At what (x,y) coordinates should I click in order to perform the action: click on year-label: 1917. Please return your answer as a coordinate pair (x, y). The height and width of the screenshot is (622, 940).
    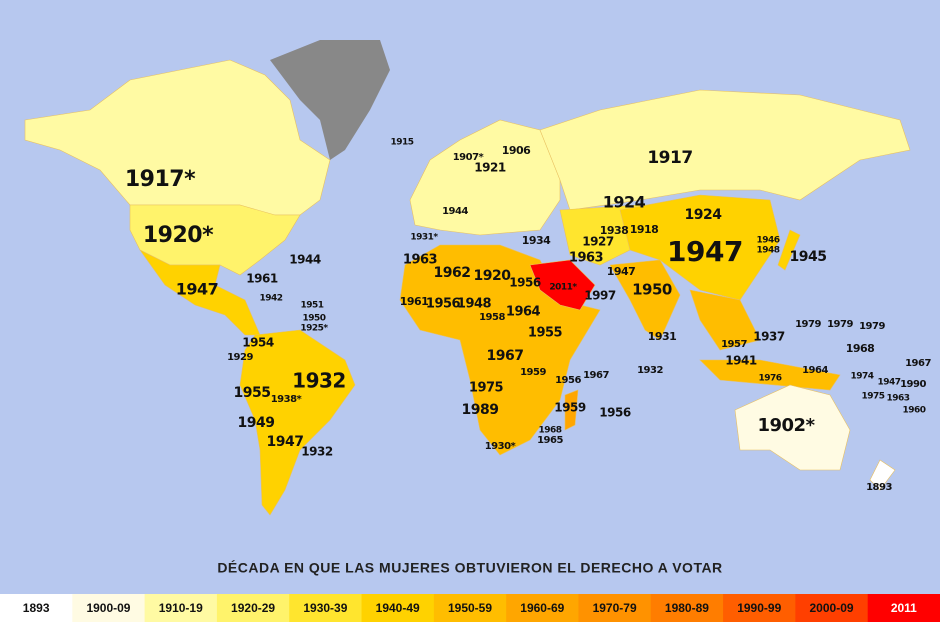
    Looking at the image, I should click on (669, 158).